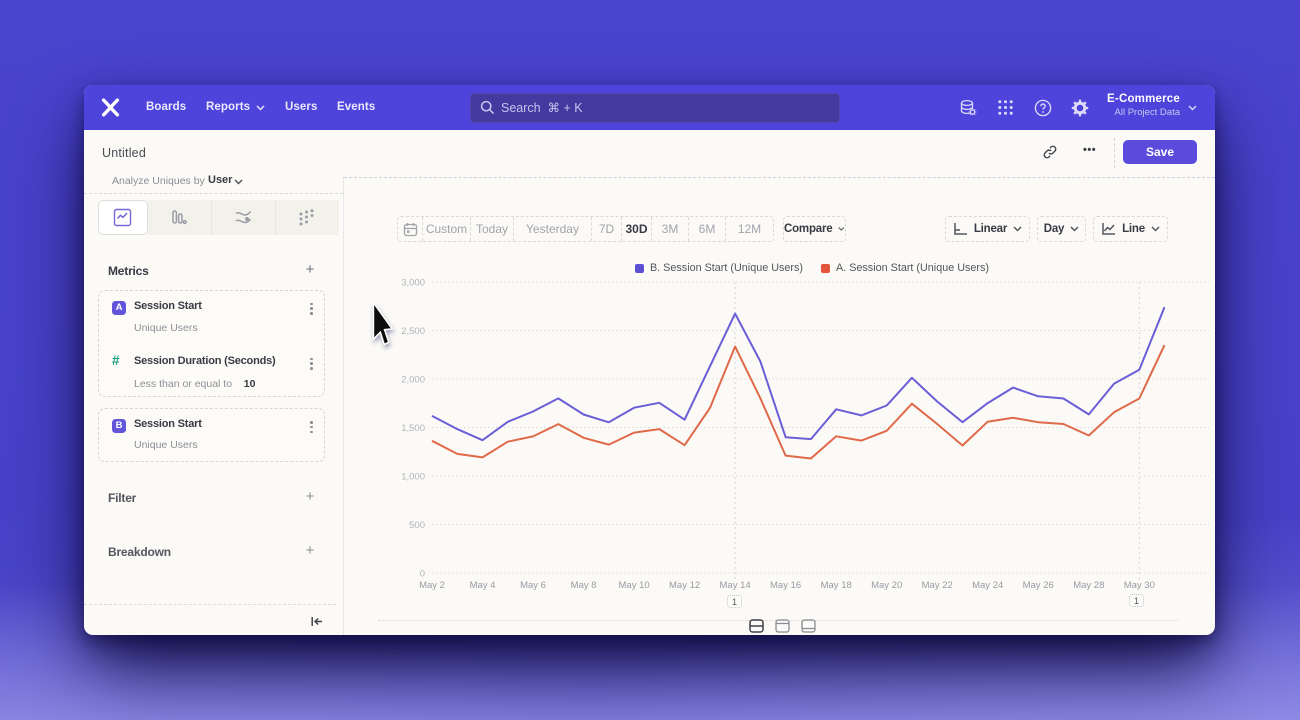  Describe the element at coordinates (422, 574) in the screenshot. I see `svg-text: 0` at that location.